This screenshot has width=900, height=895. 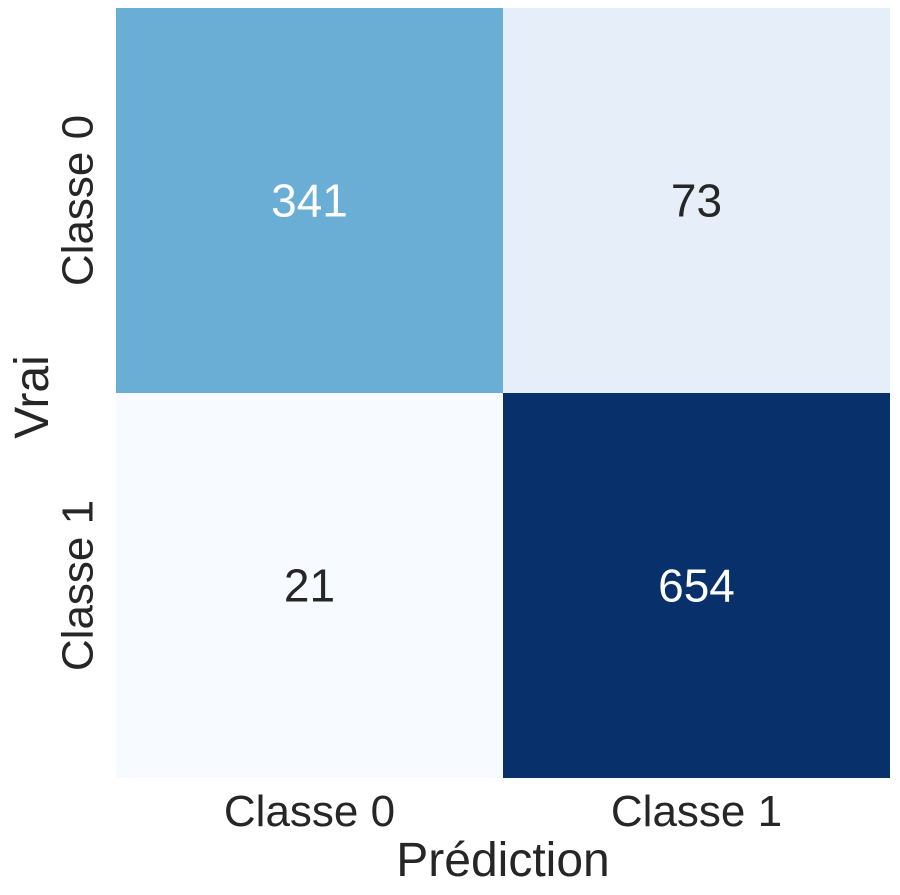 I want to click on y-axis-label: Vrai, so click(x=32, y=397).